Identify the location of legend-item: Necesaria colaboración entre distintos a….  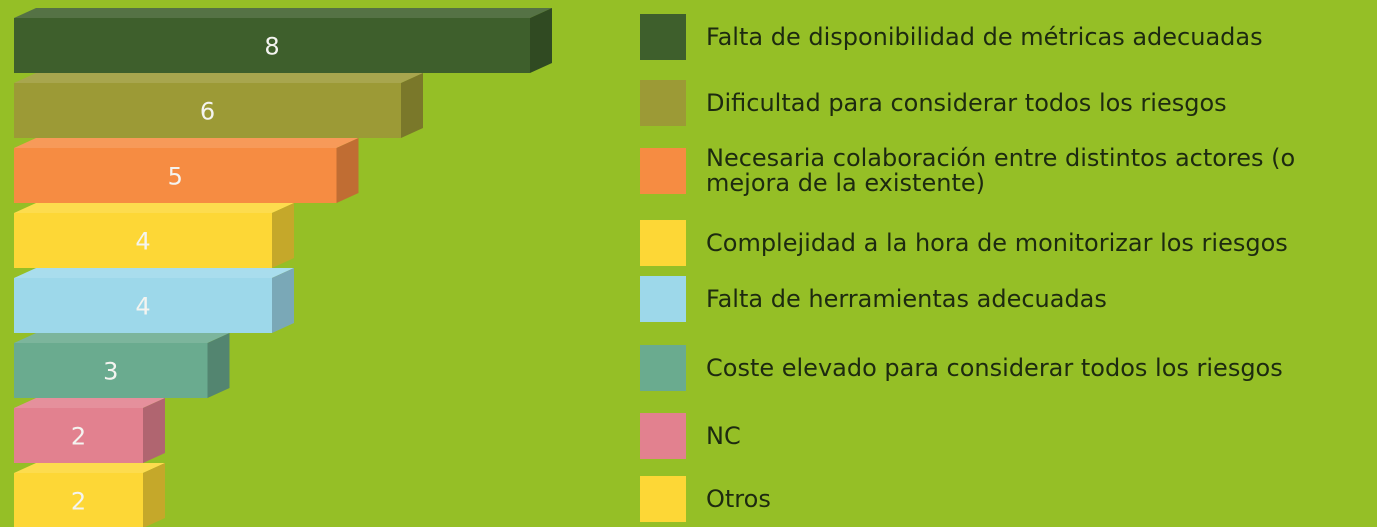
(1008, 170).